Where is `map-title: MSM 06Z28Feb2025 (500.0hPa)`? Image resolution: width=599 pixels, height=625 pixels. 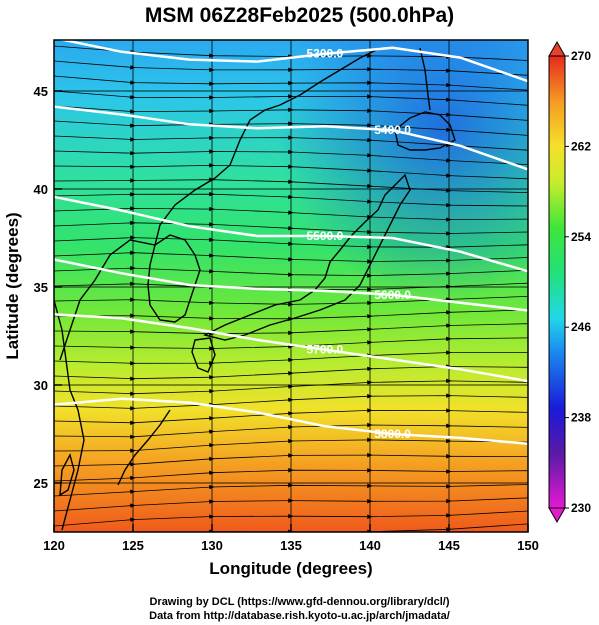 map-title: MSM 06Z28Feb2025 (500.0hPa) is located at coordinates (299, 15).